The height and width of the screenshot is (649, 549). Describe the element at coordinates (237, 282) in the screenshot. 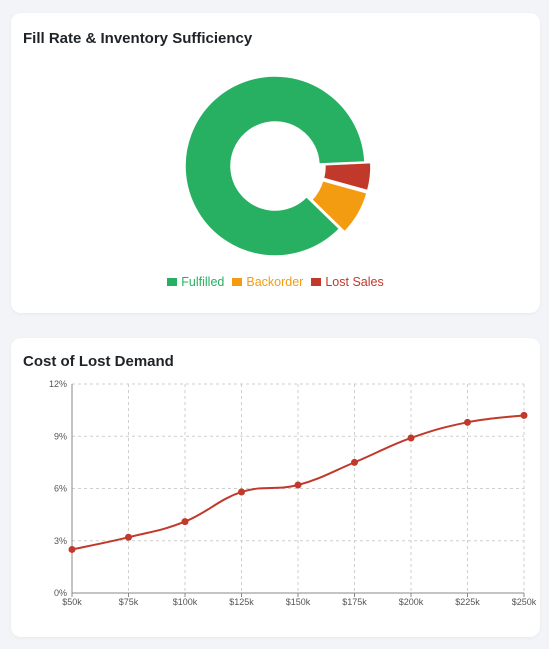

I see `legend-swatch-backorder` at that location.